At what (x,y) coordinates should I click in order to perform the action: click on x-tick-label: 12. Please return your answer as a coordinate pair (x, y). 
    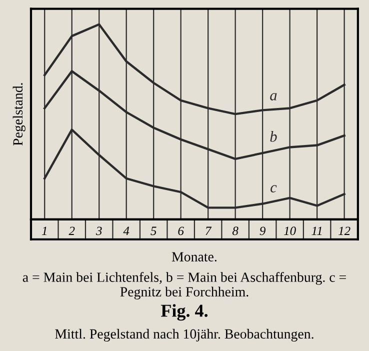
    Looking at the image, I should click on (344, 230).